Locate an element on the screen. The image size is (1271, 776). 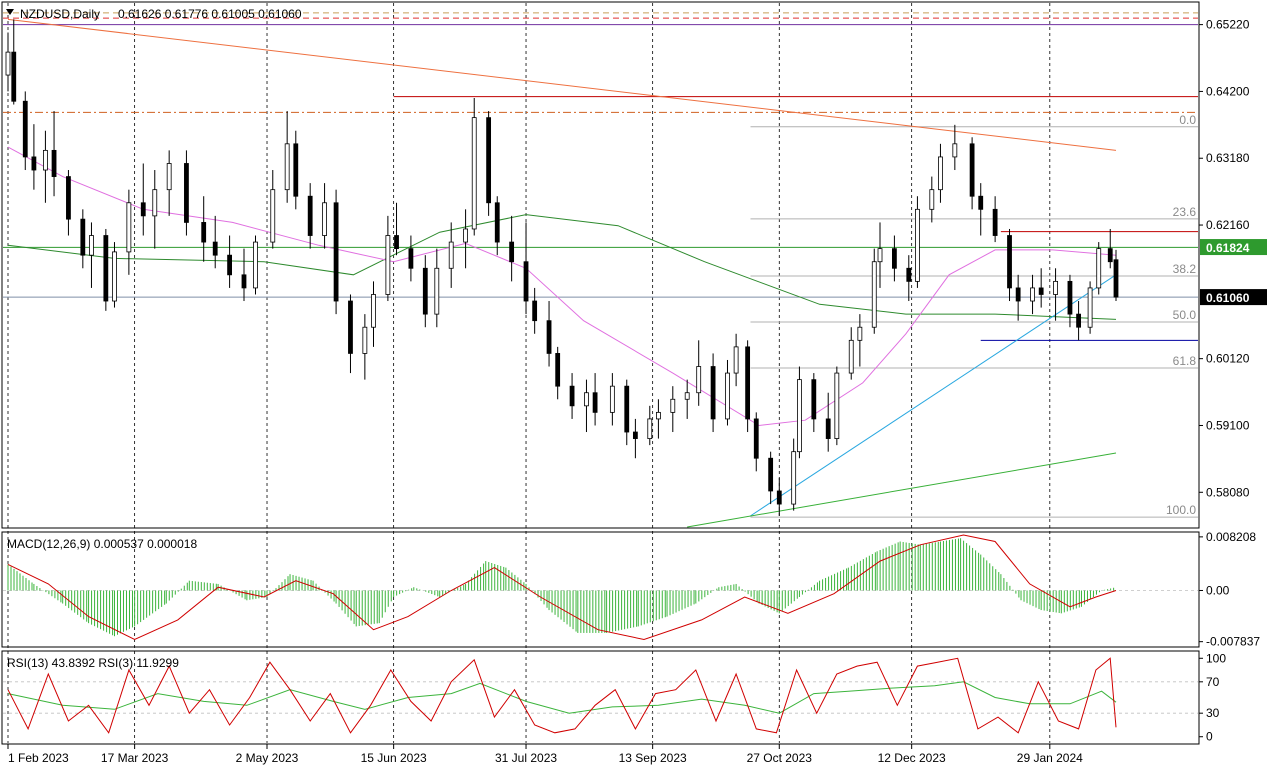
macd-tick-label: -0.007837 is located at coordinates (1233, 642).